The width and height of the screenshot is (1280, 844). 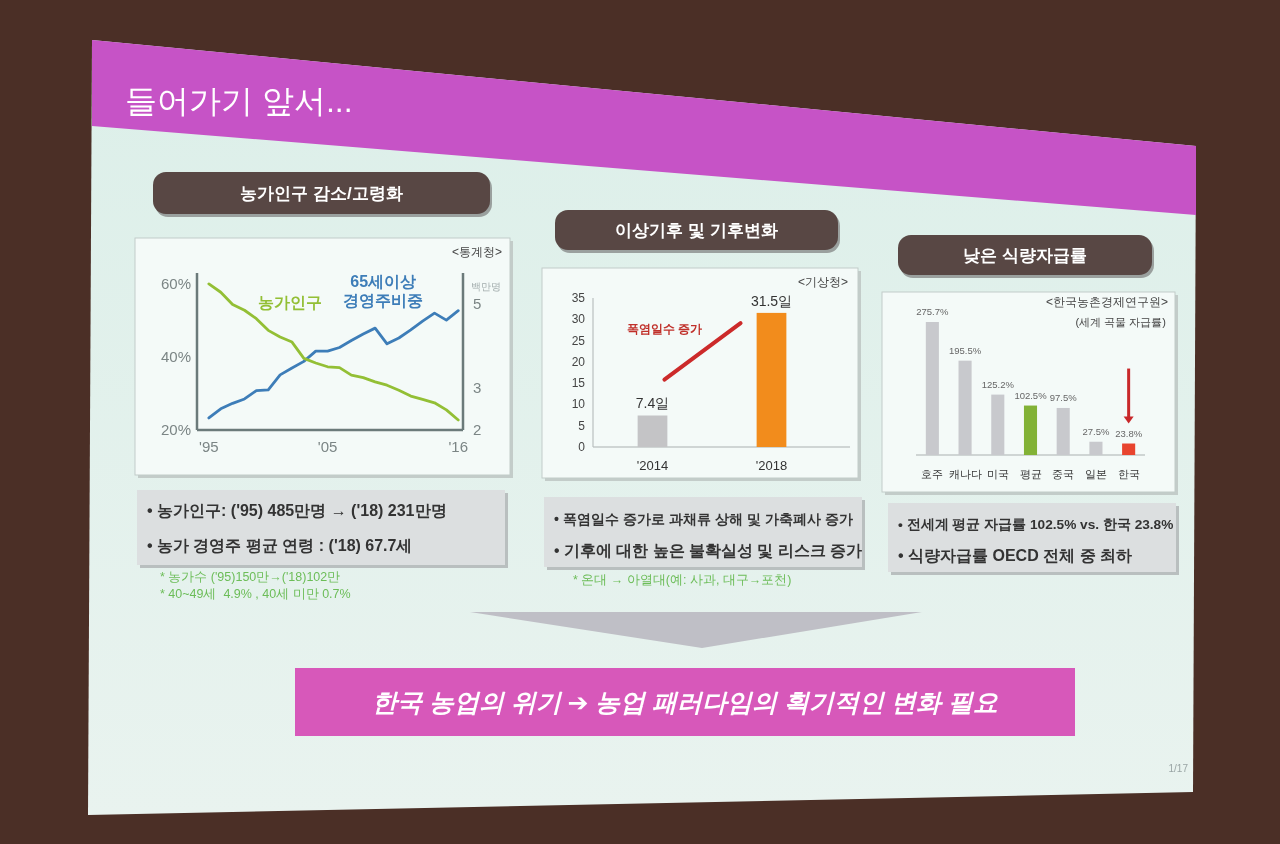 I want to click on x-tick-label: 호주, so click(x=932, y=474).